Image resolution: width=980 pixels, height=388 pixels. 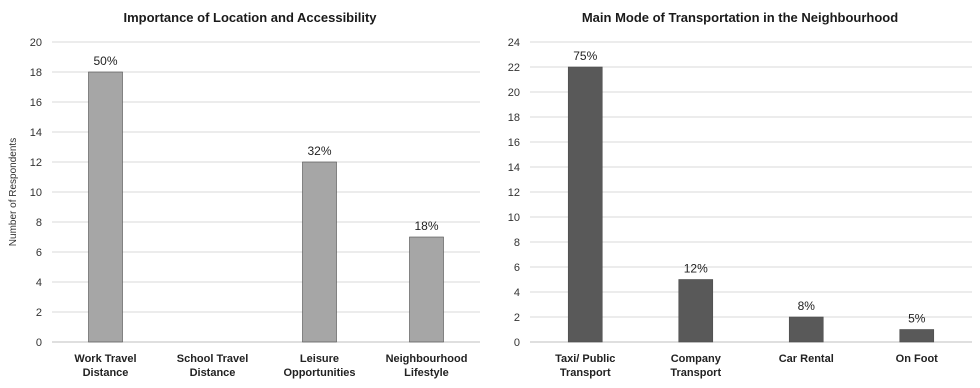 I want to click on category-label: Leisure Opportunities, so click(x=319, y=366).